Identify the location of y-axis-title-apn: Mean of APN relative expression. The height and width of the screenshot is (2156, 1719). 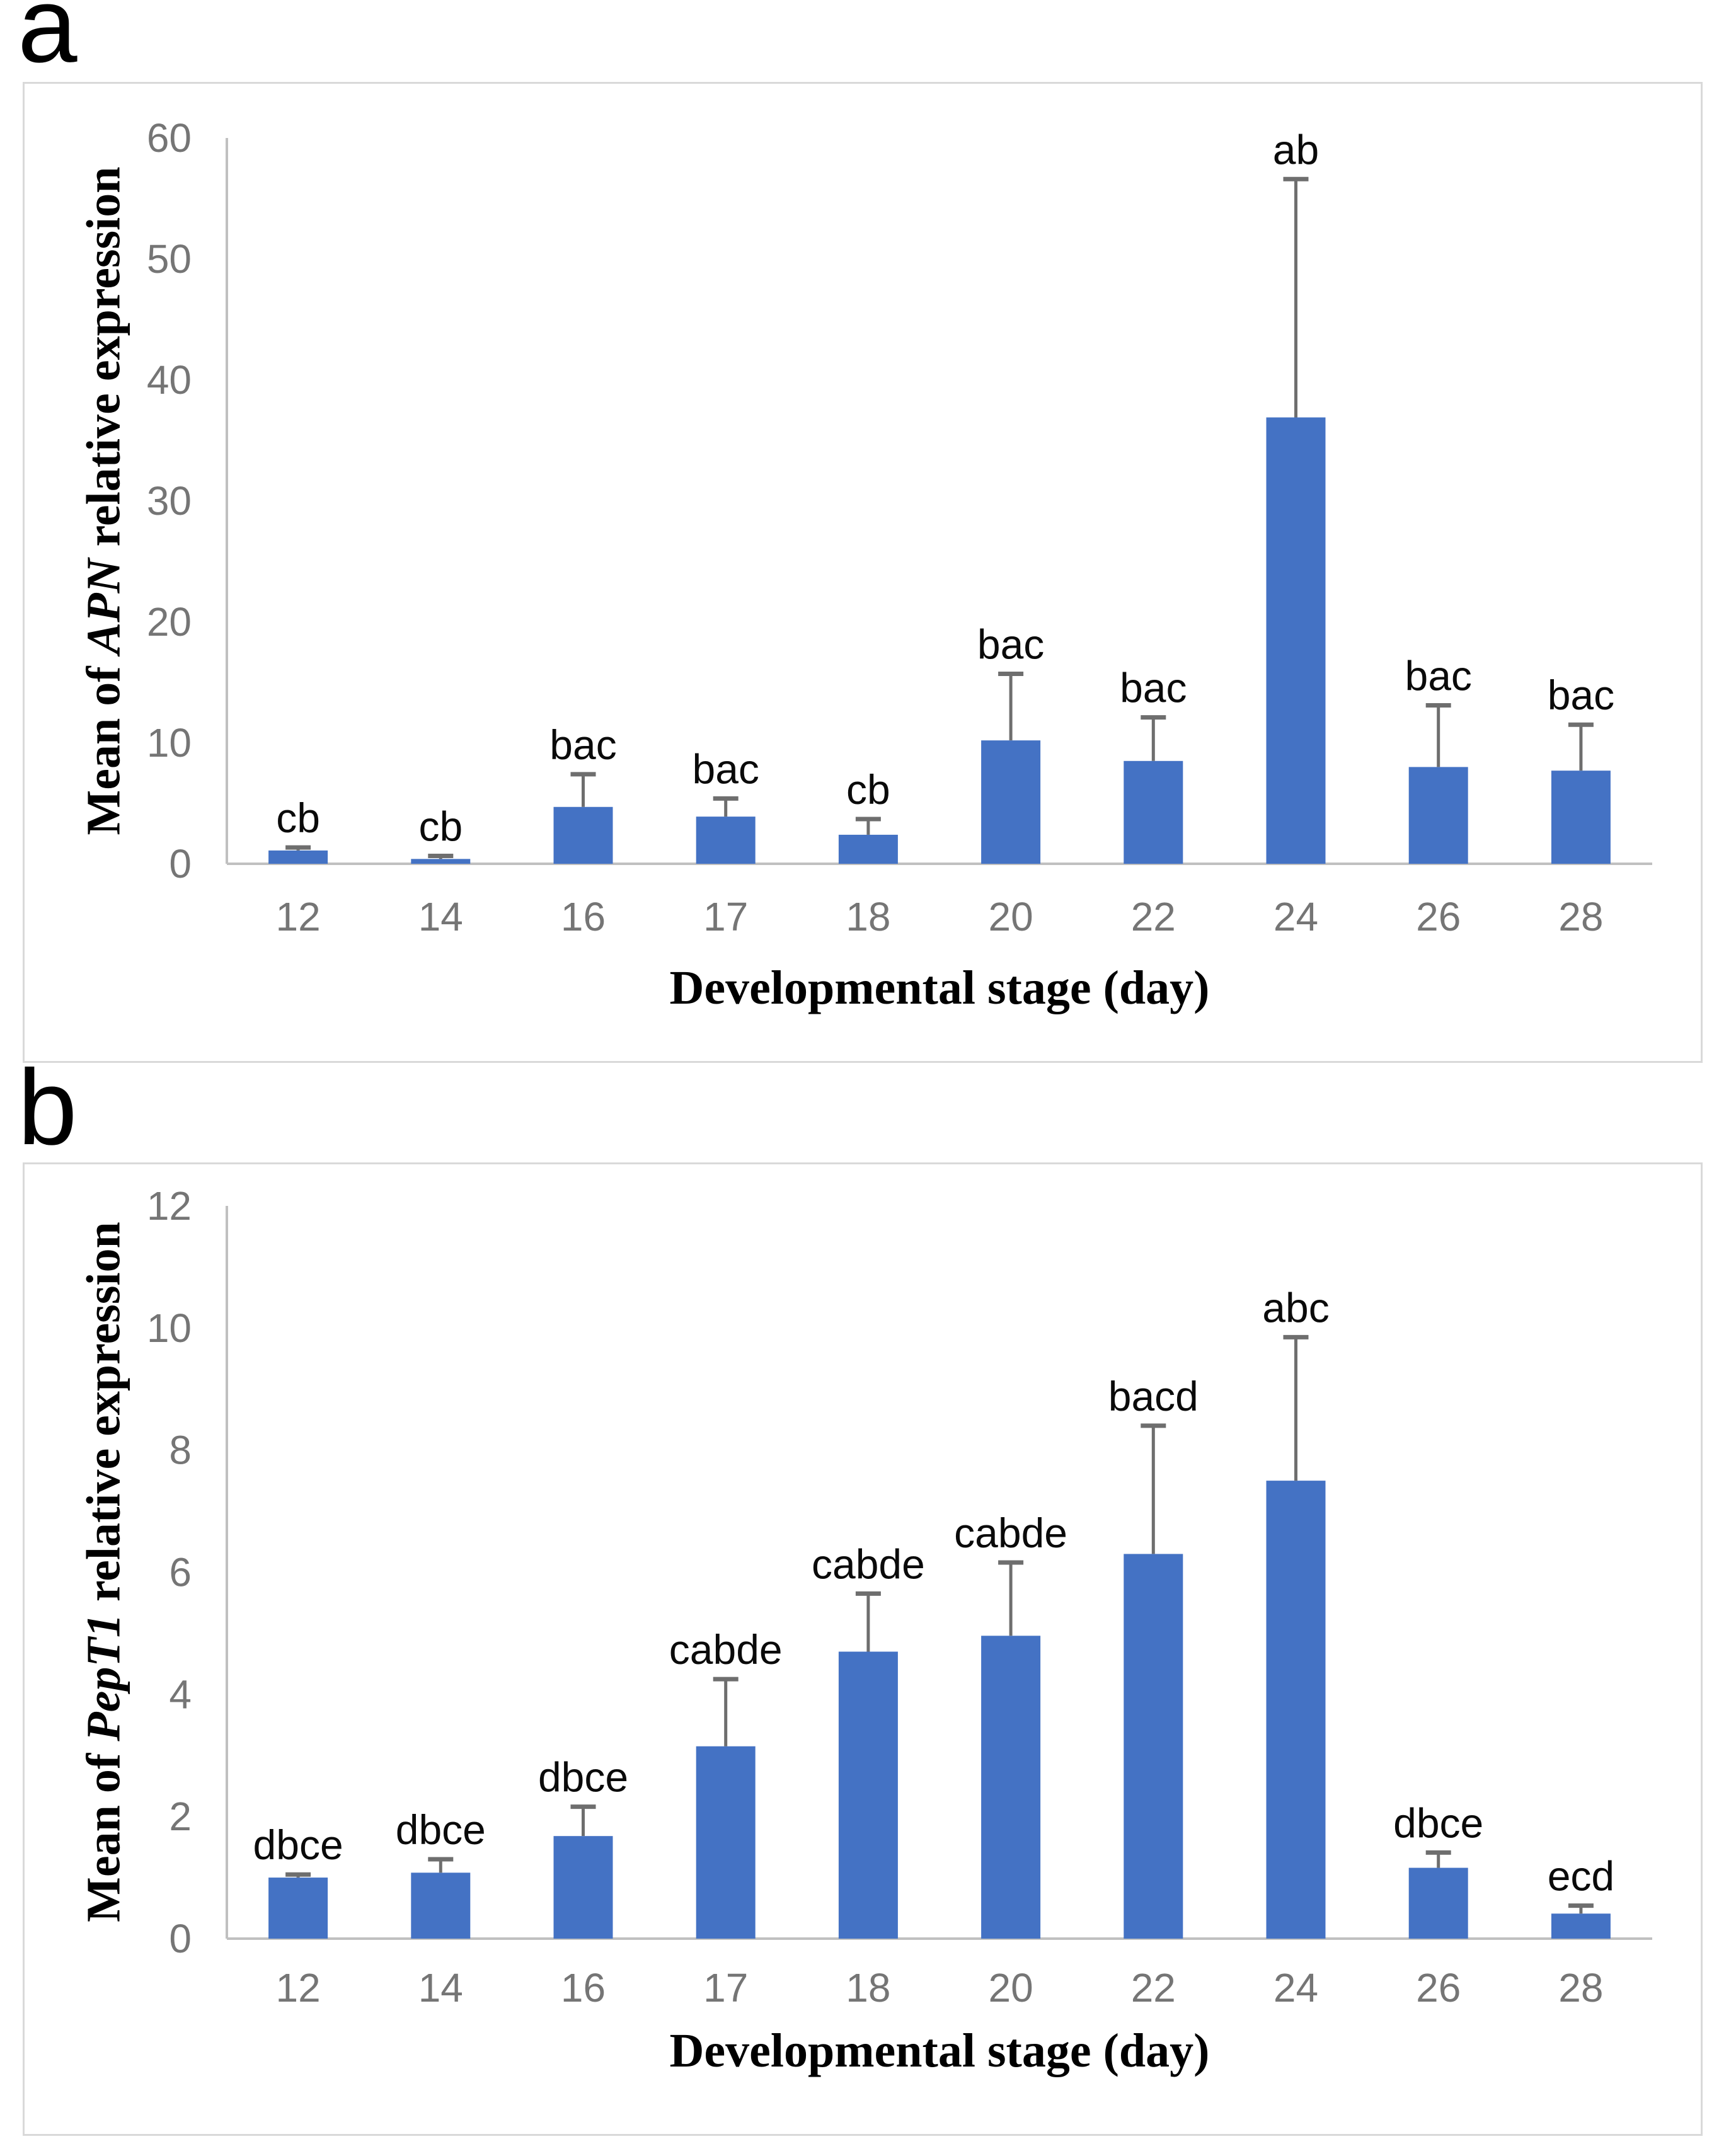
(104, 501).